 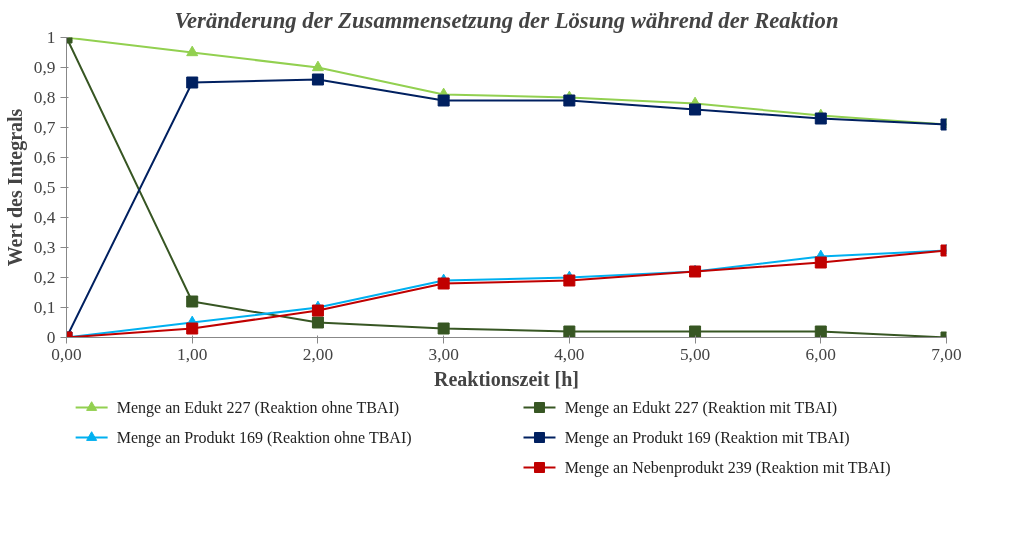 What do you see at coordinates (946, 354) in the screenshot?
I see `x-tick-label: 7,00` at bounding box center [946, 354].